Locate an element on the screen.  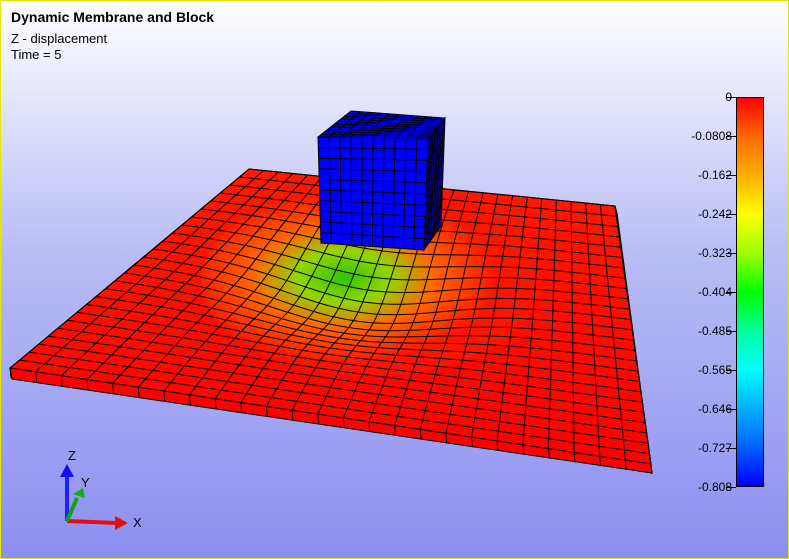
legend-label: -0.485 is located at coordinates (714, 331).